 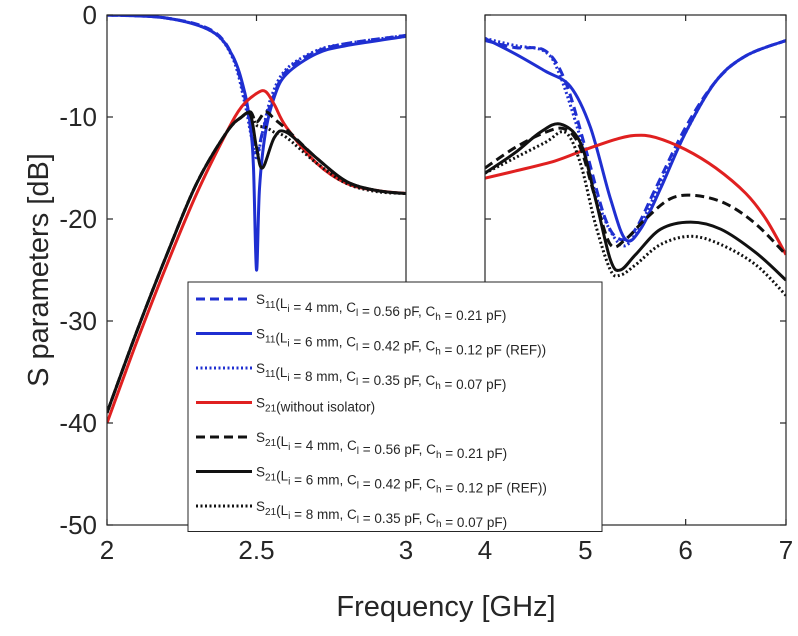 What do you see at coordinates (445, 607) in the screenshot?
I see `x-axis-label: Frequency [GHz]` at bounding box center [445, 607].